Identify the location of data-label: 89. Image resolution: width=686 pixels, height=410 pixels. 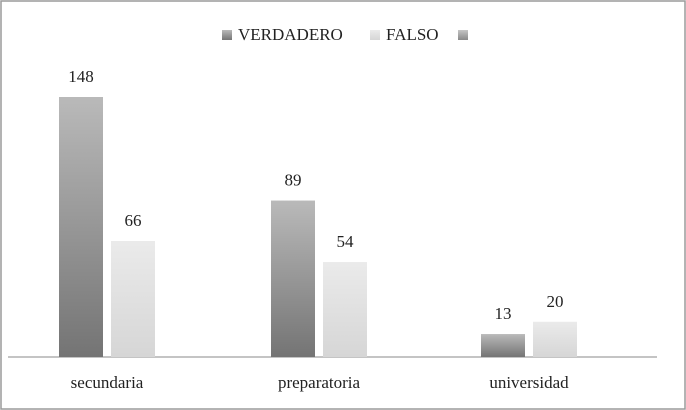
(293, 180).